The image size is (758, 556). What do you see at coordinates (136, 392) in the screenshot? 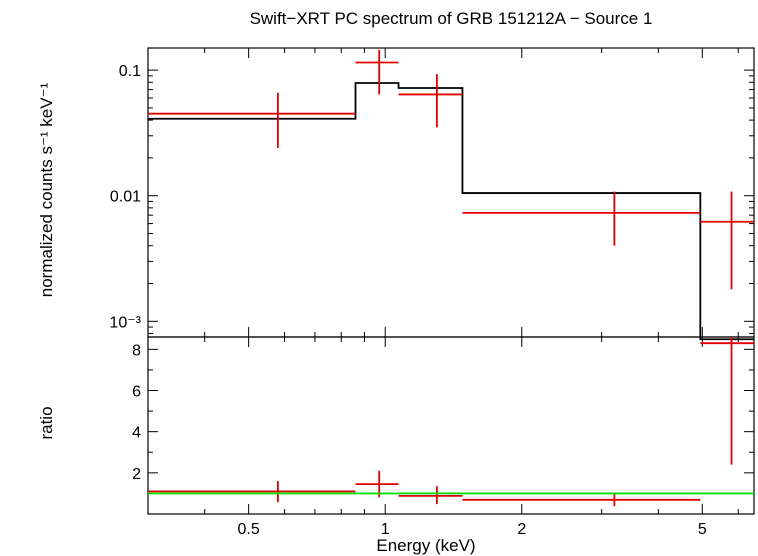
I see `ratio-y-tick-label: 6` at bounding box center [136, 392].